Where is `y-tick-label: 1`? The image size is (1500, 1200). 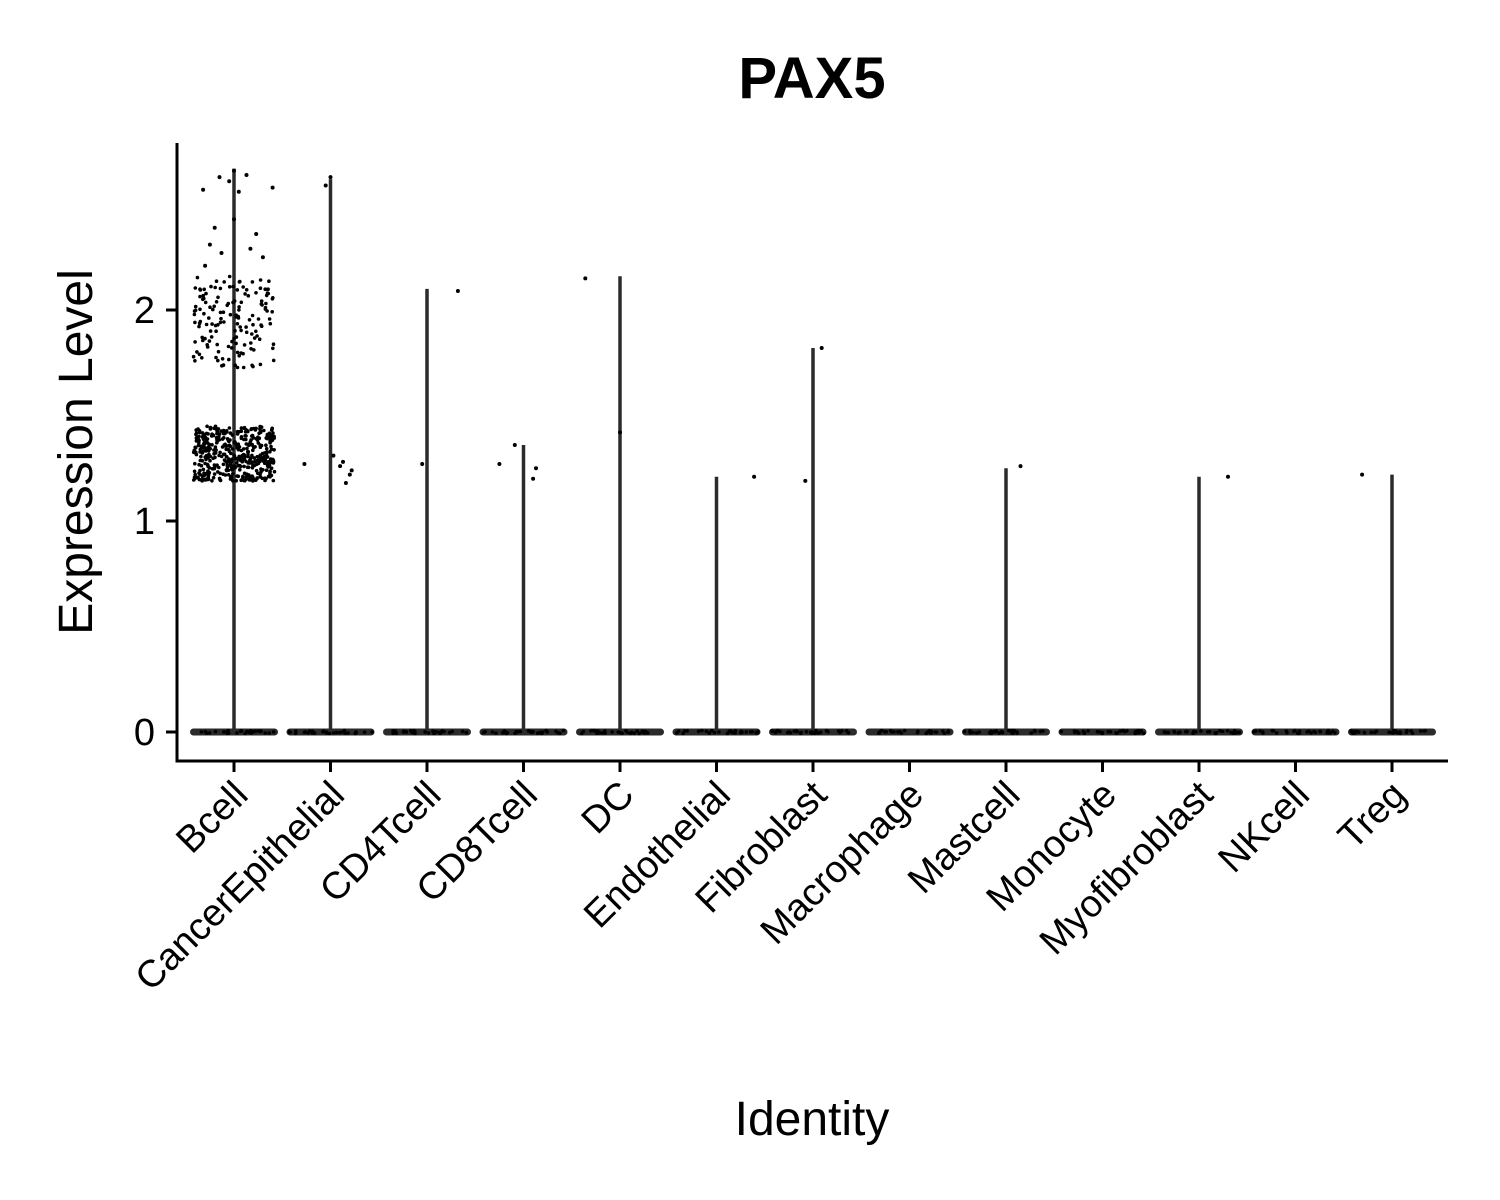 y-tick-label: 1 is located at coordinates (144, 522).